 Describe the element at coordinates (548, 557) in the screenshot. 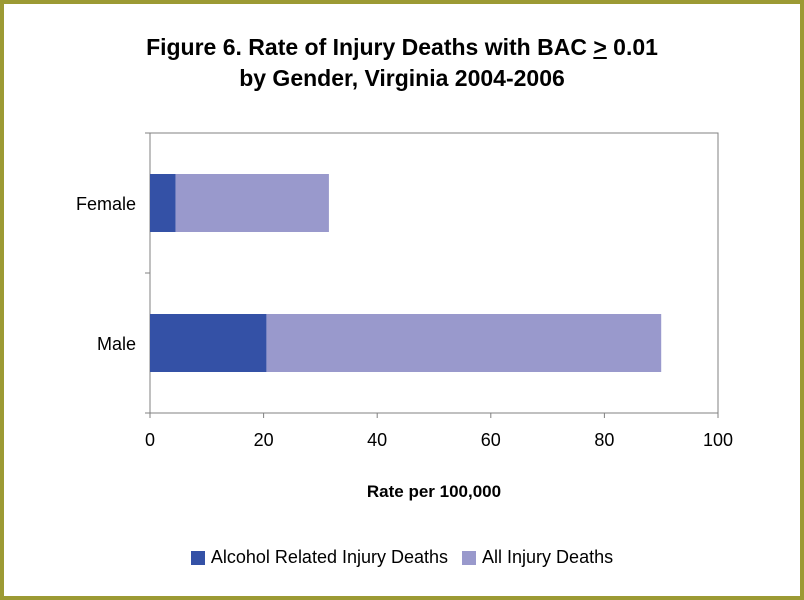

I see `legend-label-all: All Injury Deaths` at that location.